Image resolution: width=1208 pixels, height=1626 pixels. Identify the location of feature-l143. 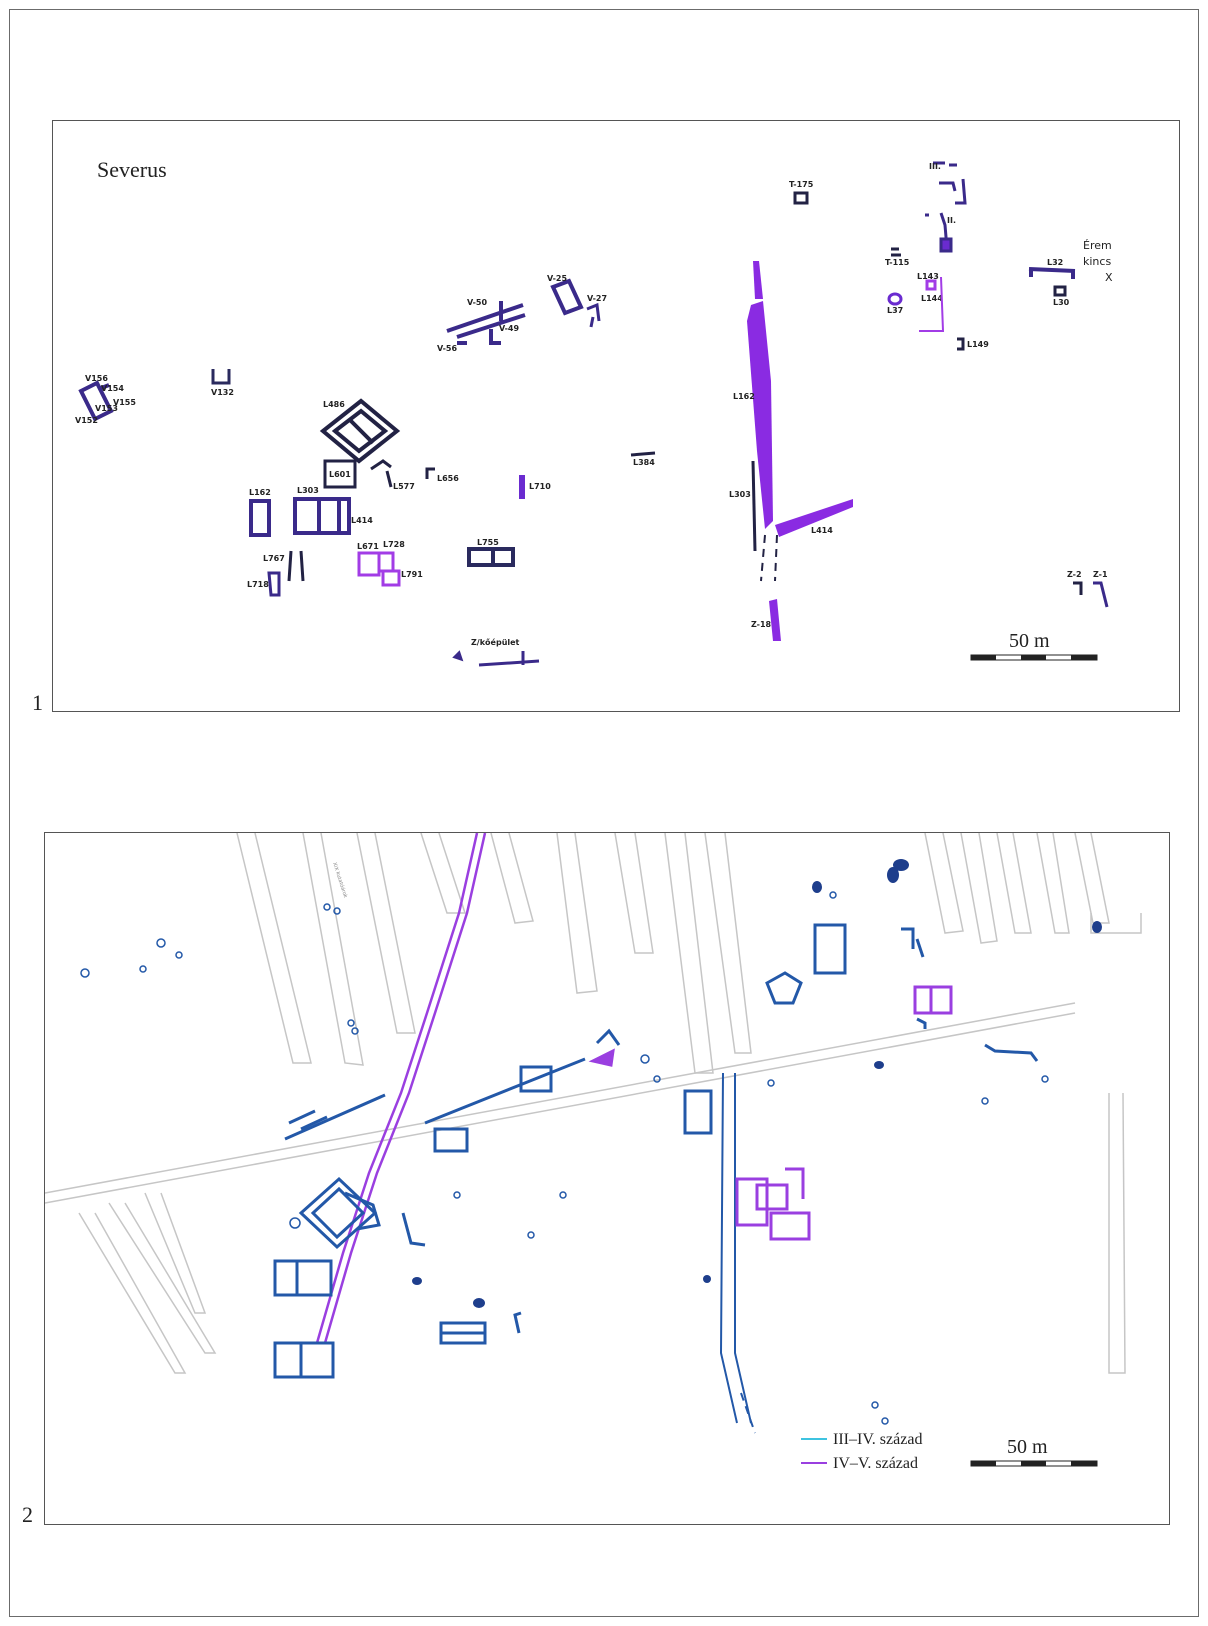
(931, 285).